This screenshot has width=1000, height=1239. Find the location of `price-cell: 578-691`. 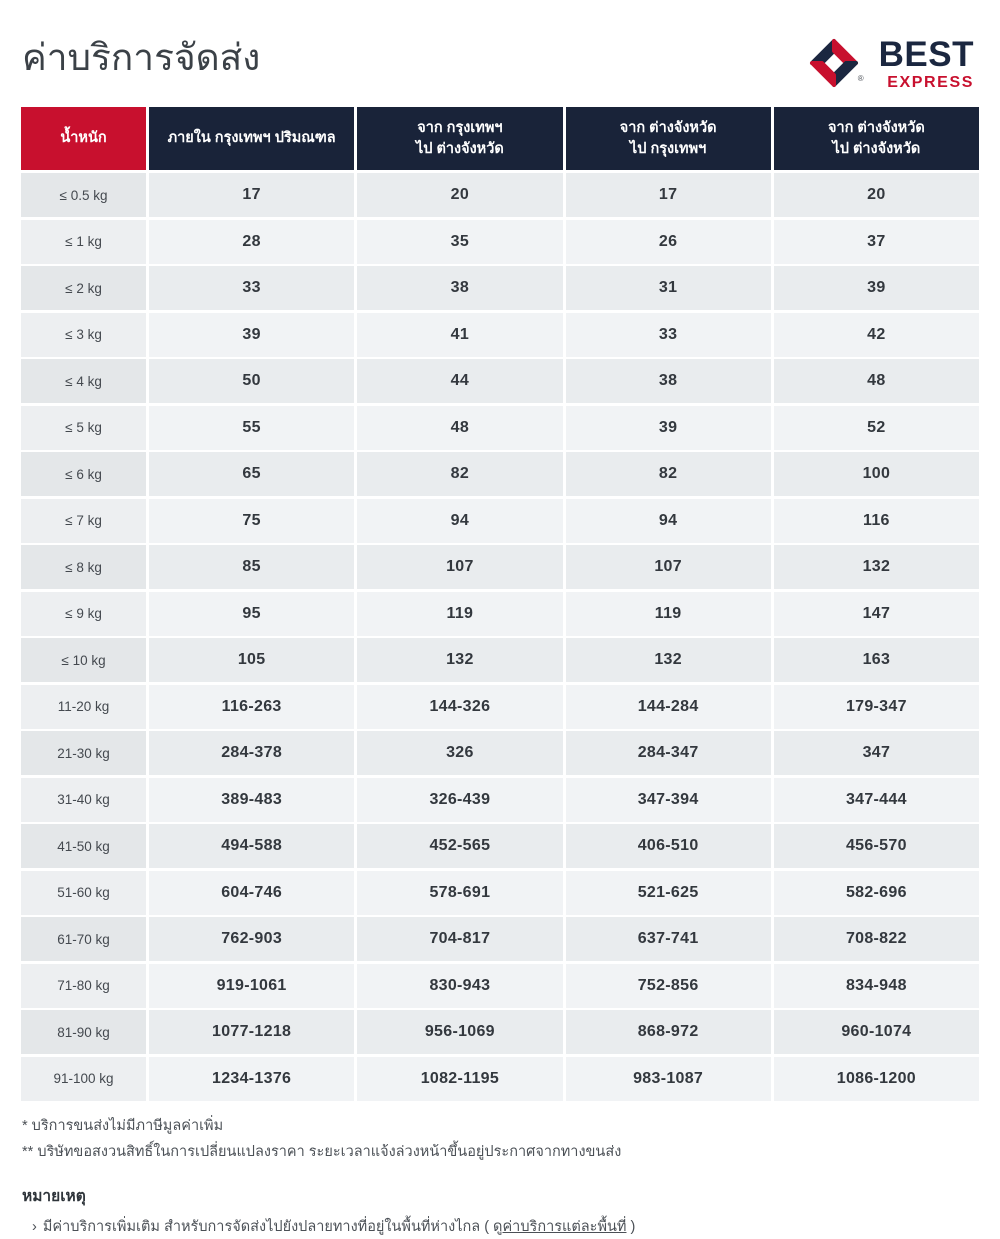

price-cell: 578-691 is located at coordinates (460, 892).